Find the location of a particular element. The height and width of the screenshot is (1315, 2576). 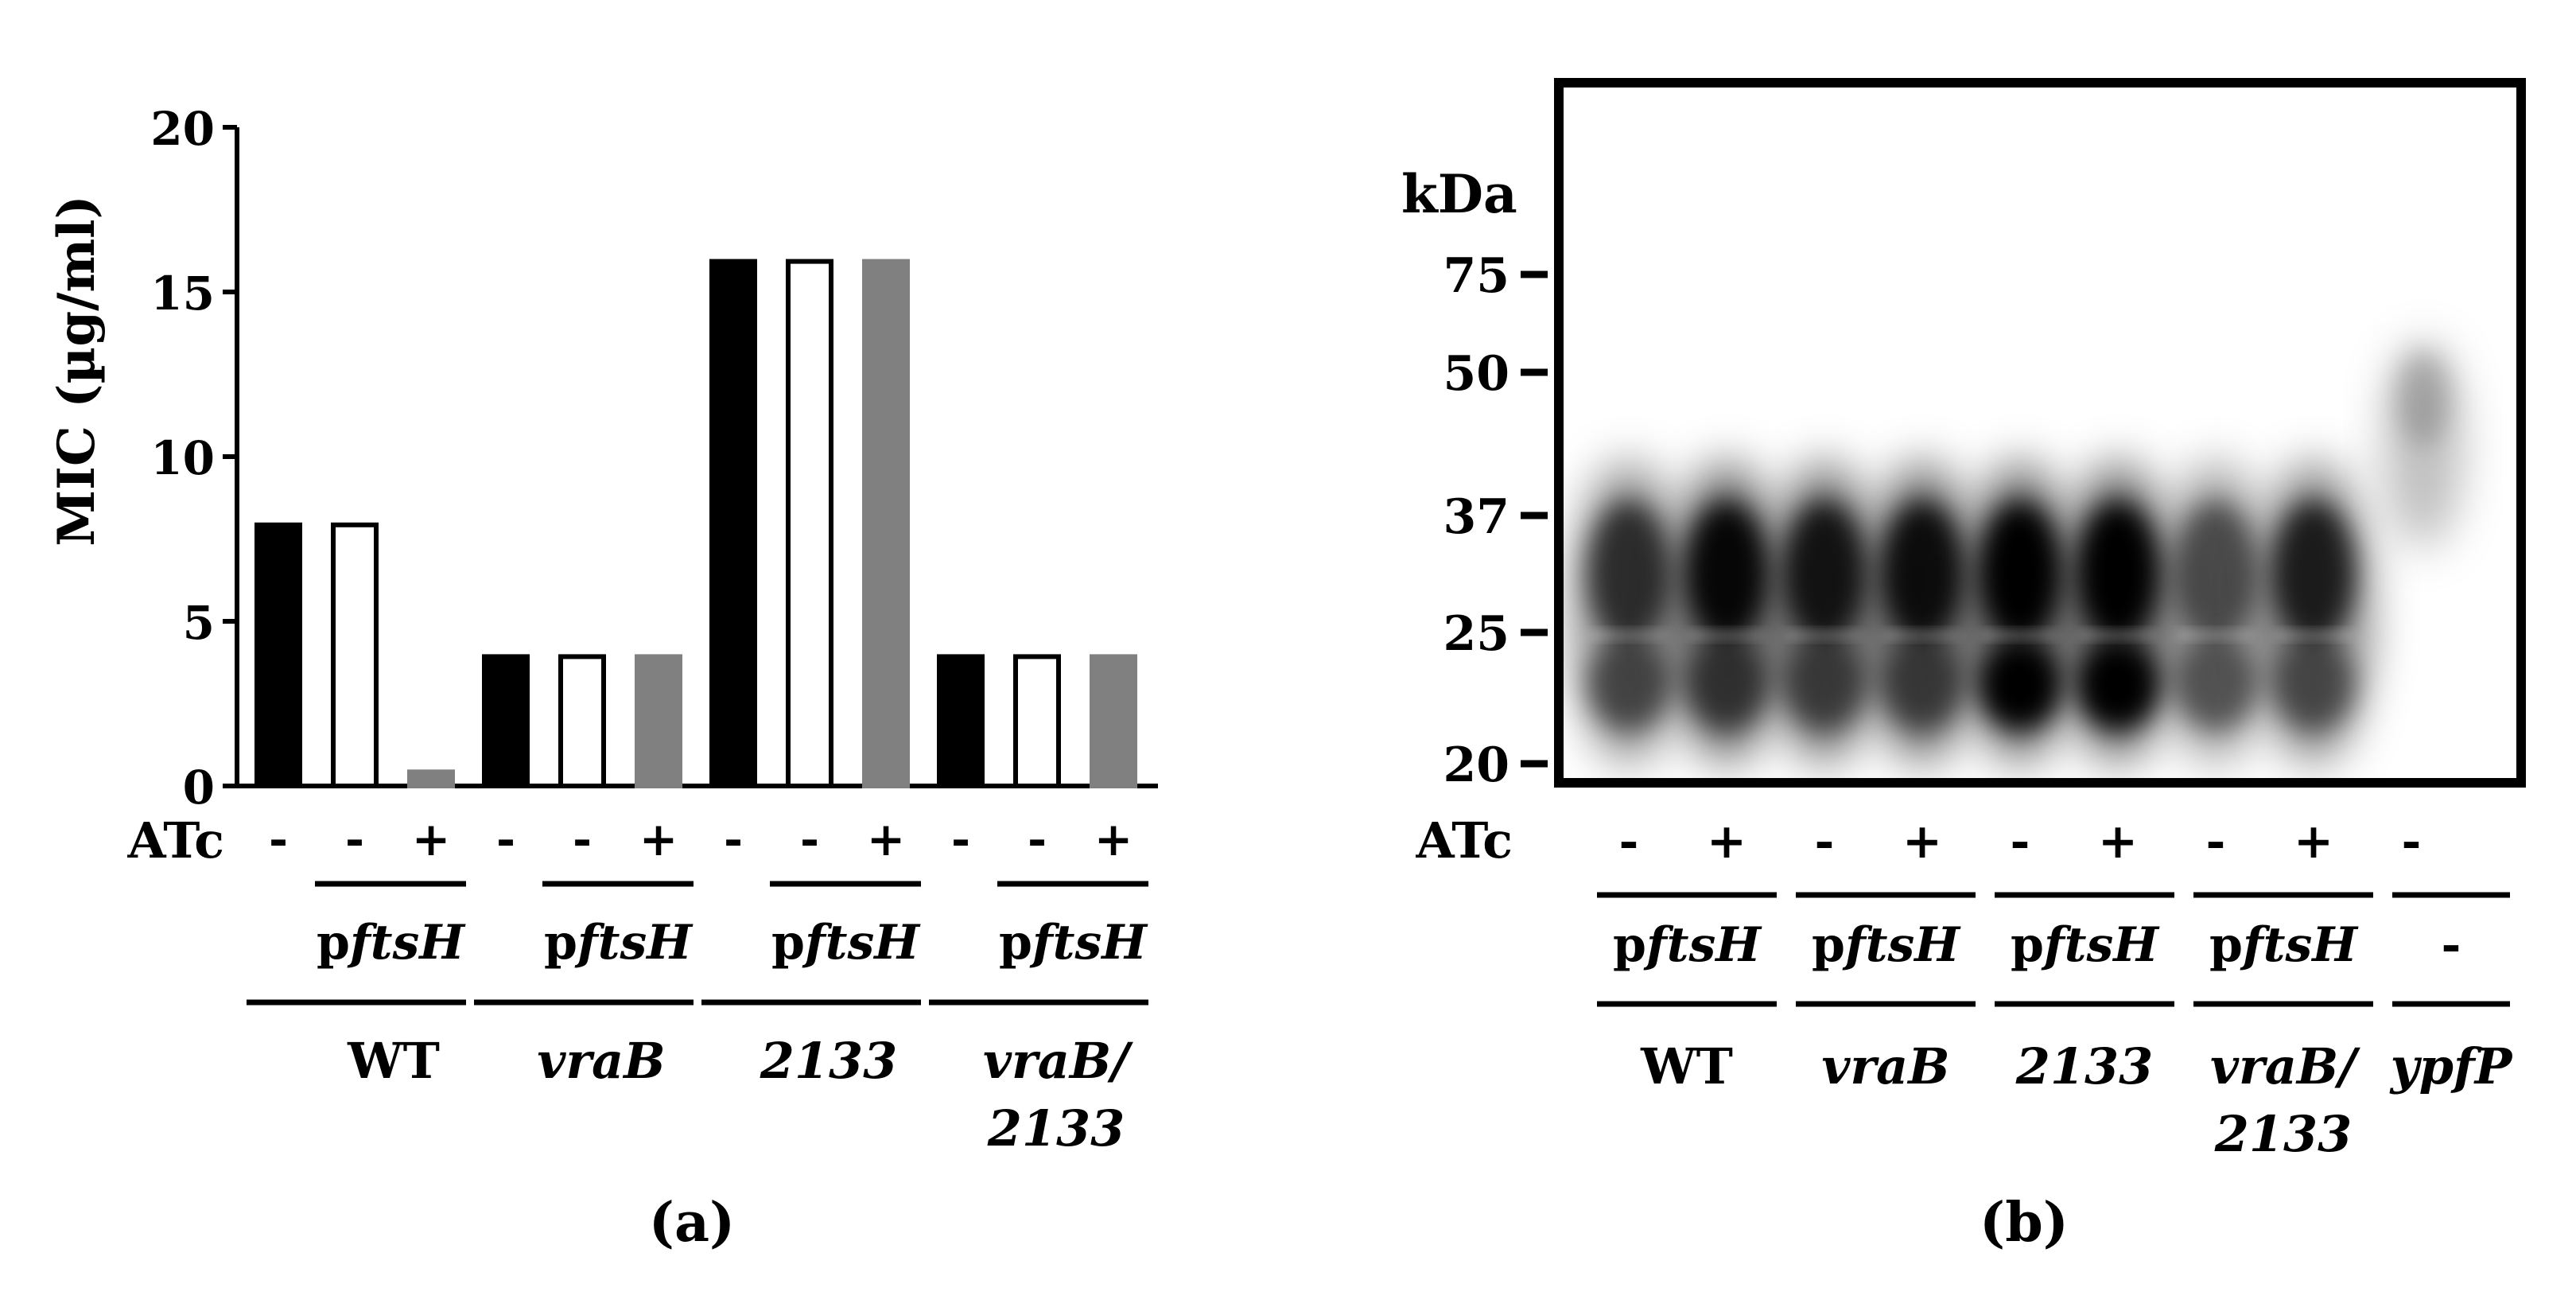

y-tick-label: 0 is located at coordinates (199, 788).